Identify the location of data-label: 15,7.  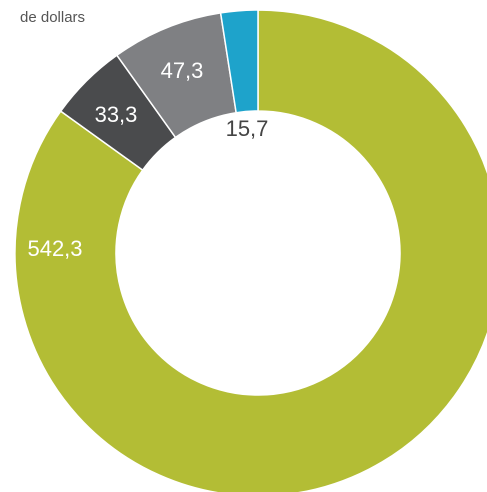
(247, 128).